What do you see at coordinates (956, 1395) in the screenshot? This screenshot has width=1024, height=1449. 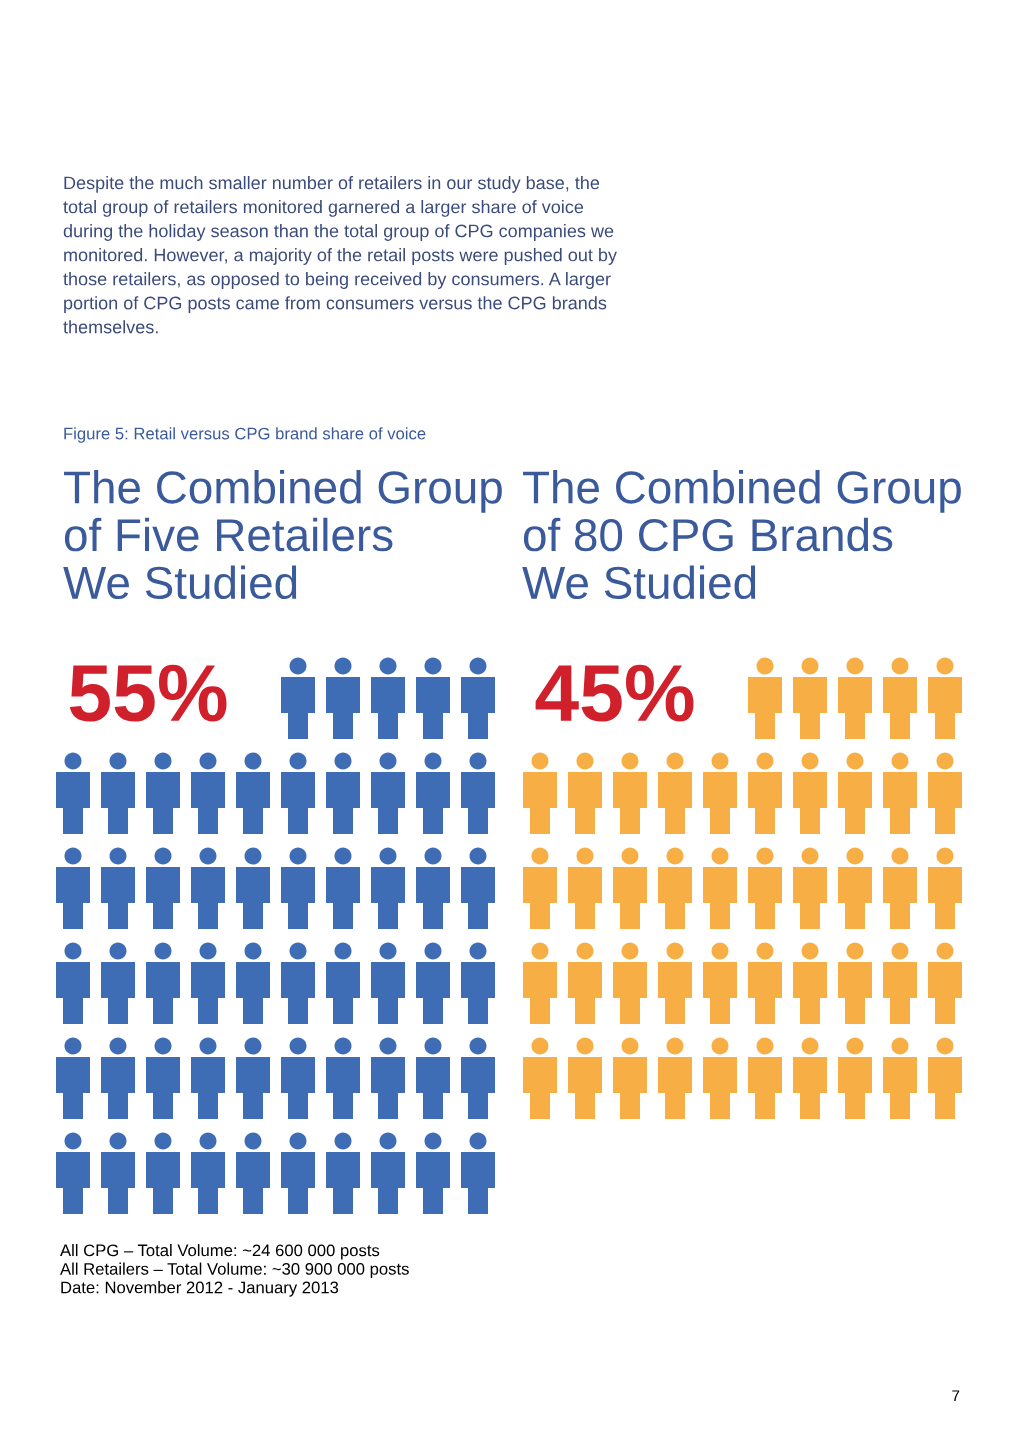 I see `text: 7` at bounding box center [956, 1395].